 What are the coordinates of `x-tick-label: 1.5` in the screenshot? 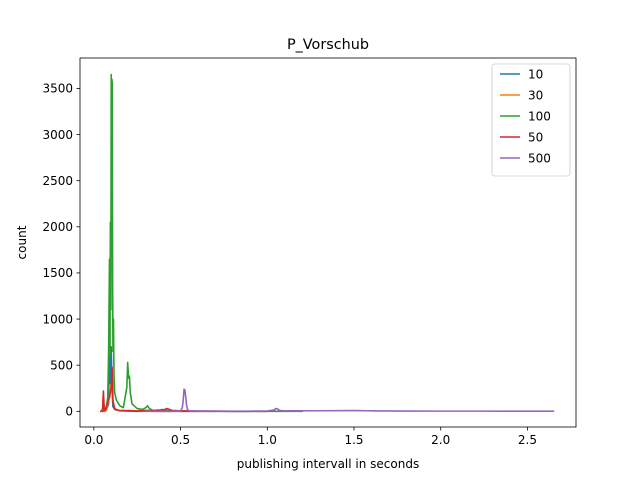 It's located at (353, 440).